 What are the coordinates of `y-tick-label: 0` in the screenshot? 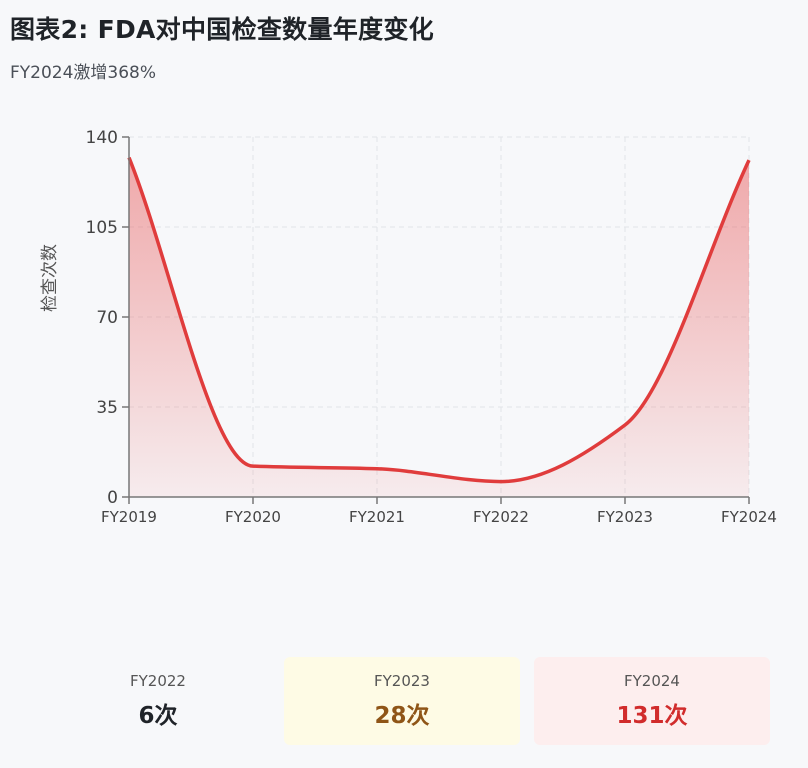 It's located at (112, 498).